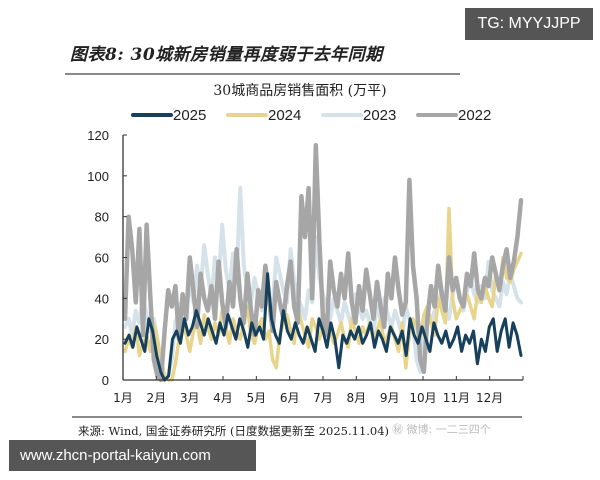 The width and height of the screenshot is (600, 480). Describe the element at coordinates (189, 115) in the screenshot. I see `legend-label: 2025` at that location.